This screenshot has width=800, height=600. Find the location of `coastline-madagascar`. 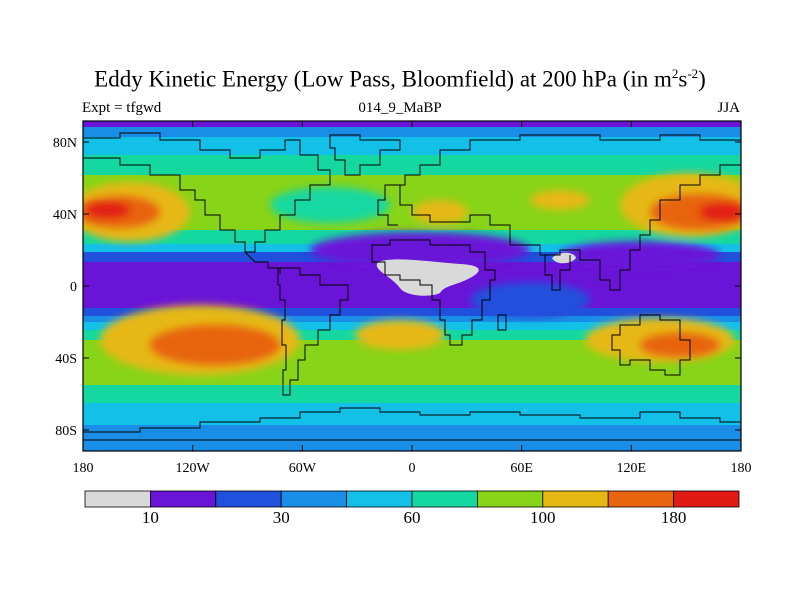

coastline-madagascar is located at coordinates (502, 322).